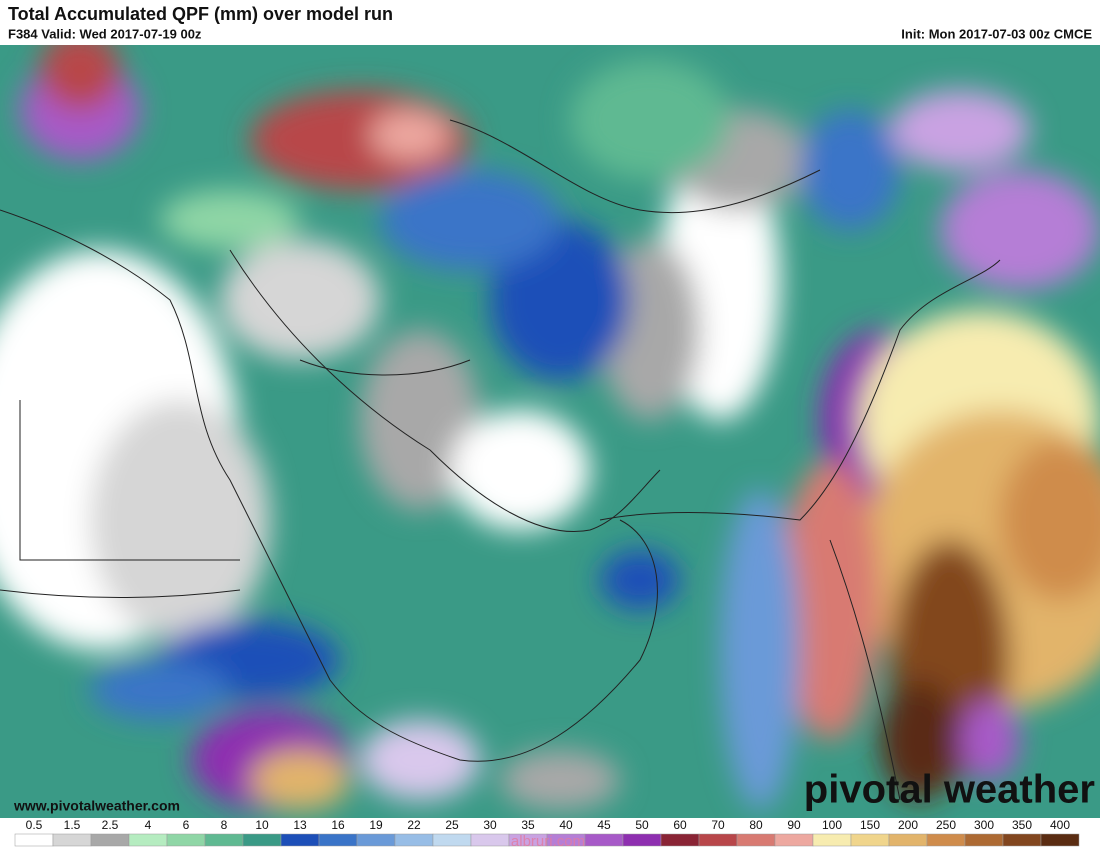  I want to click on website: www.pivotalweather.com, so click(96, 806).